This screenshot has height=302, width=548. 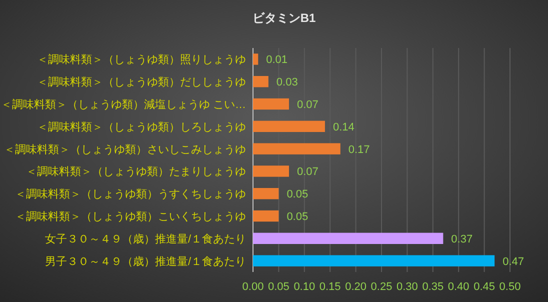 What do you see at coordinates (287, 82) in the screenshot?
I see `data-label: 0.03` at bounding box center [287, 82].